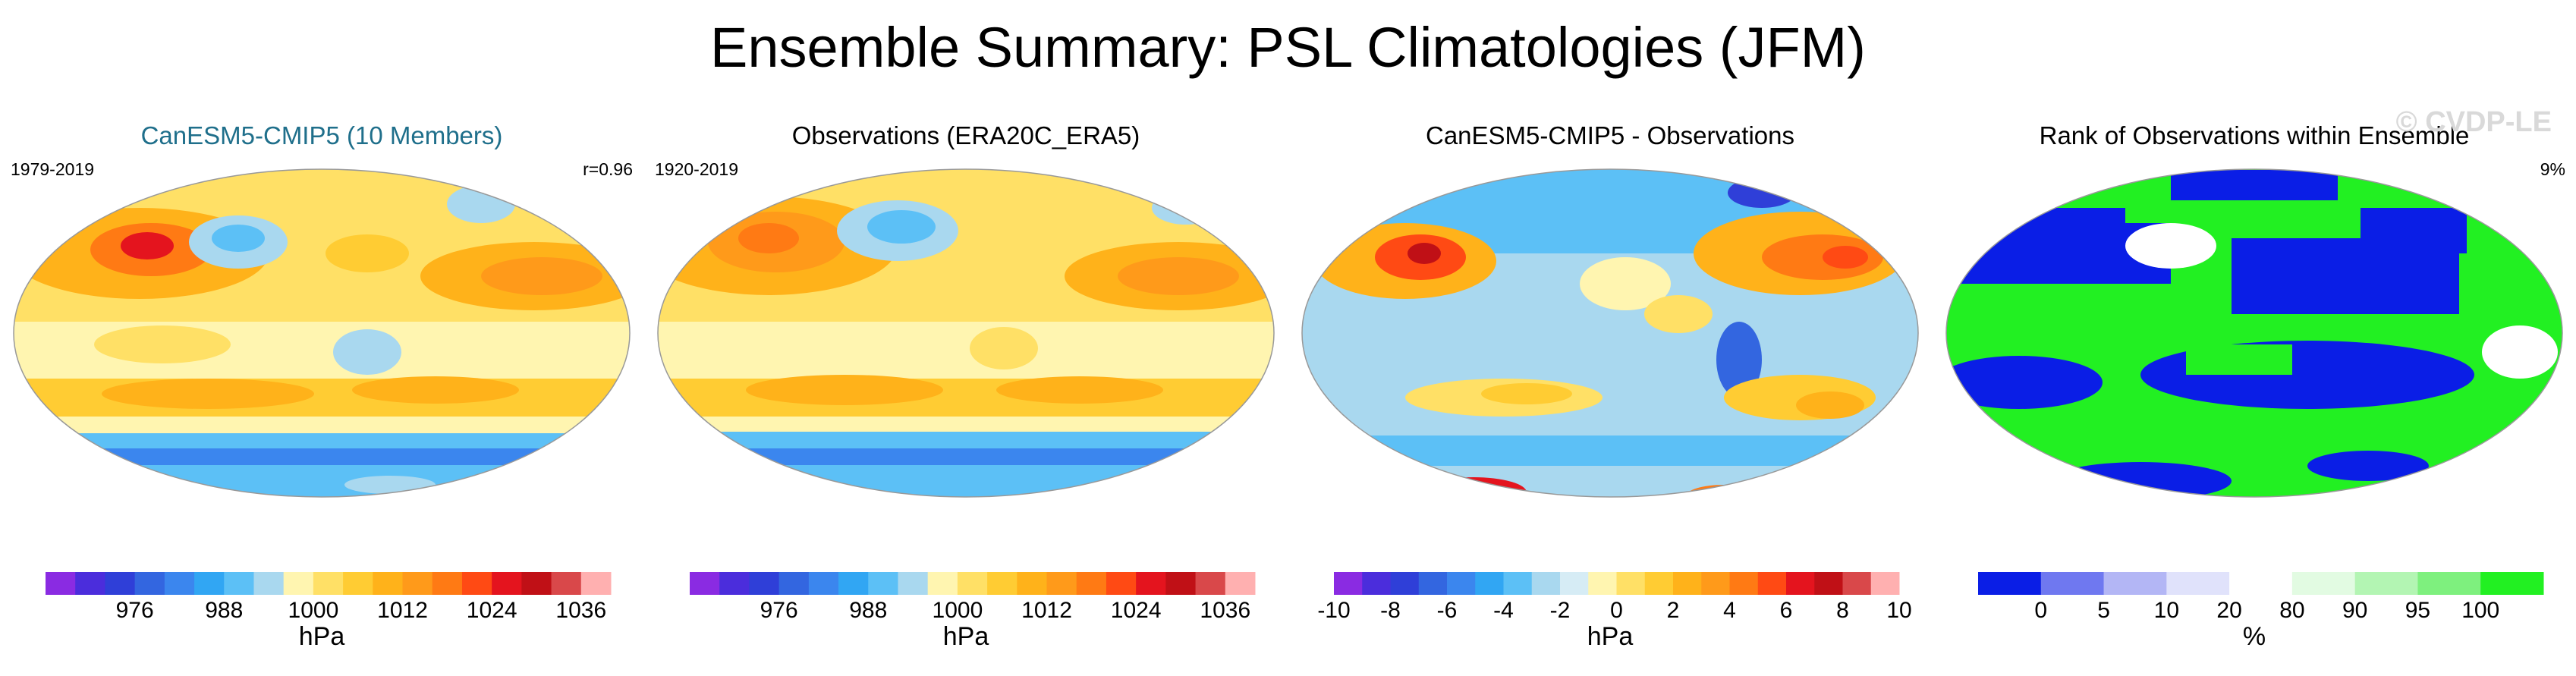 Image resolution: width=2576 pixels, height=676 pixels. Describe the element at coordinates (1390, 610) in the screenshot. I see `colorbar-tick-label: -8` at that location.